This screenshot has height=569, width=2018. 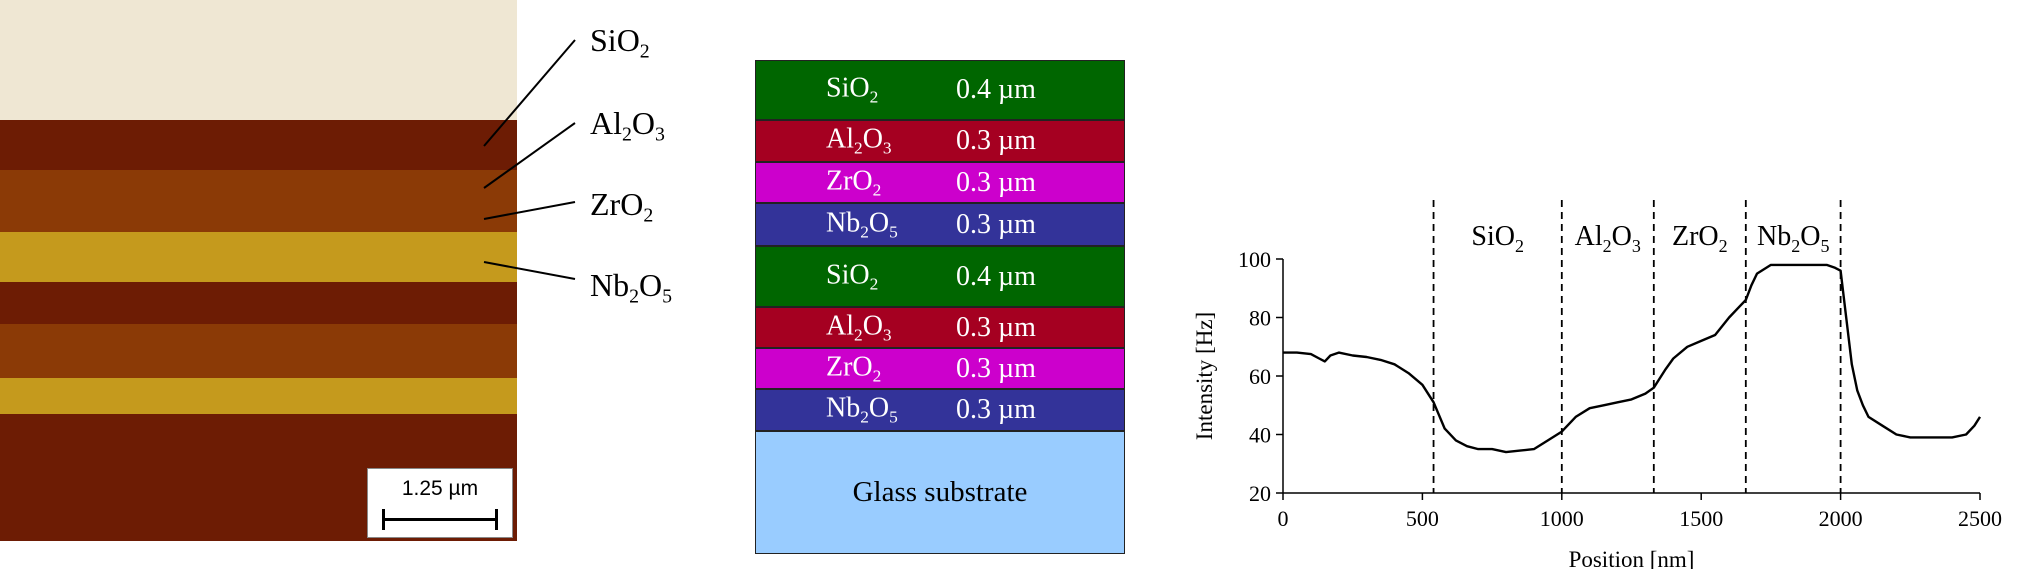 What do you see at coordinates (440, 503) in the screenshot?
I see `scale-bar: 1.25 µm` at bounding box center [440, 503].